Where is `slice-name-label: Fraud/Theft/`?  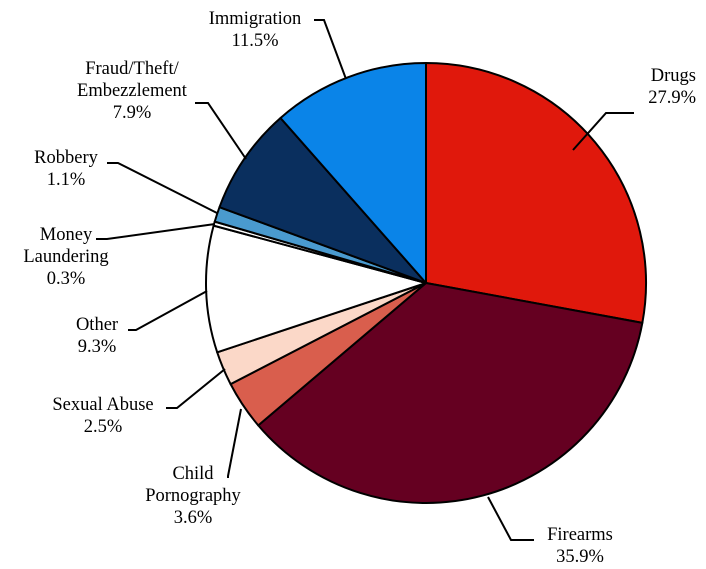 slice-name-label: Fraud/Theft/ is located at coordinates (132, 69).